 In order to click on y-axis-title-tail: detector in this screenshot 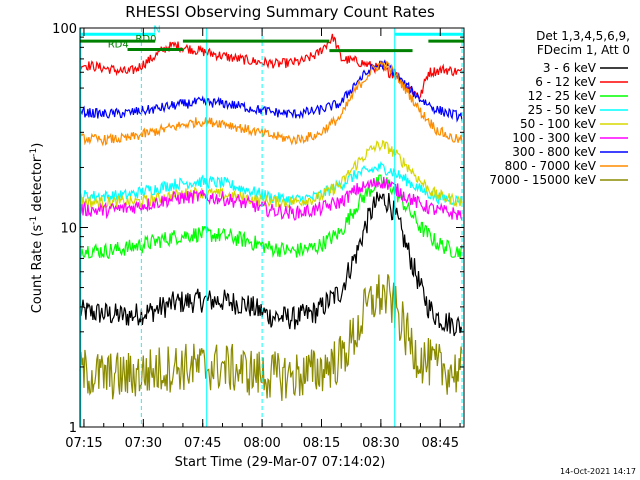, I will do `click(37, 186)`.